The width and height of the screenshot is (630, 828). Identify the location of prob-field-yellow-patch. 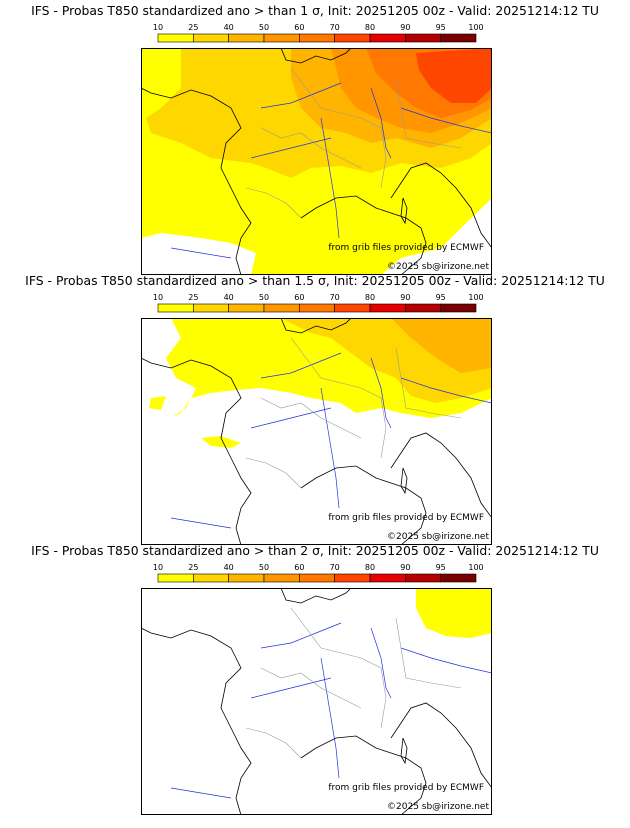
(221, 442).